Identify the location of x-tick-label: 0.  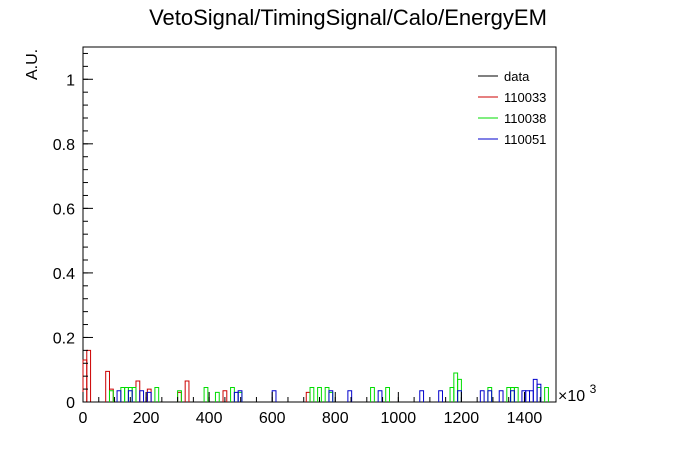
(83, 418).